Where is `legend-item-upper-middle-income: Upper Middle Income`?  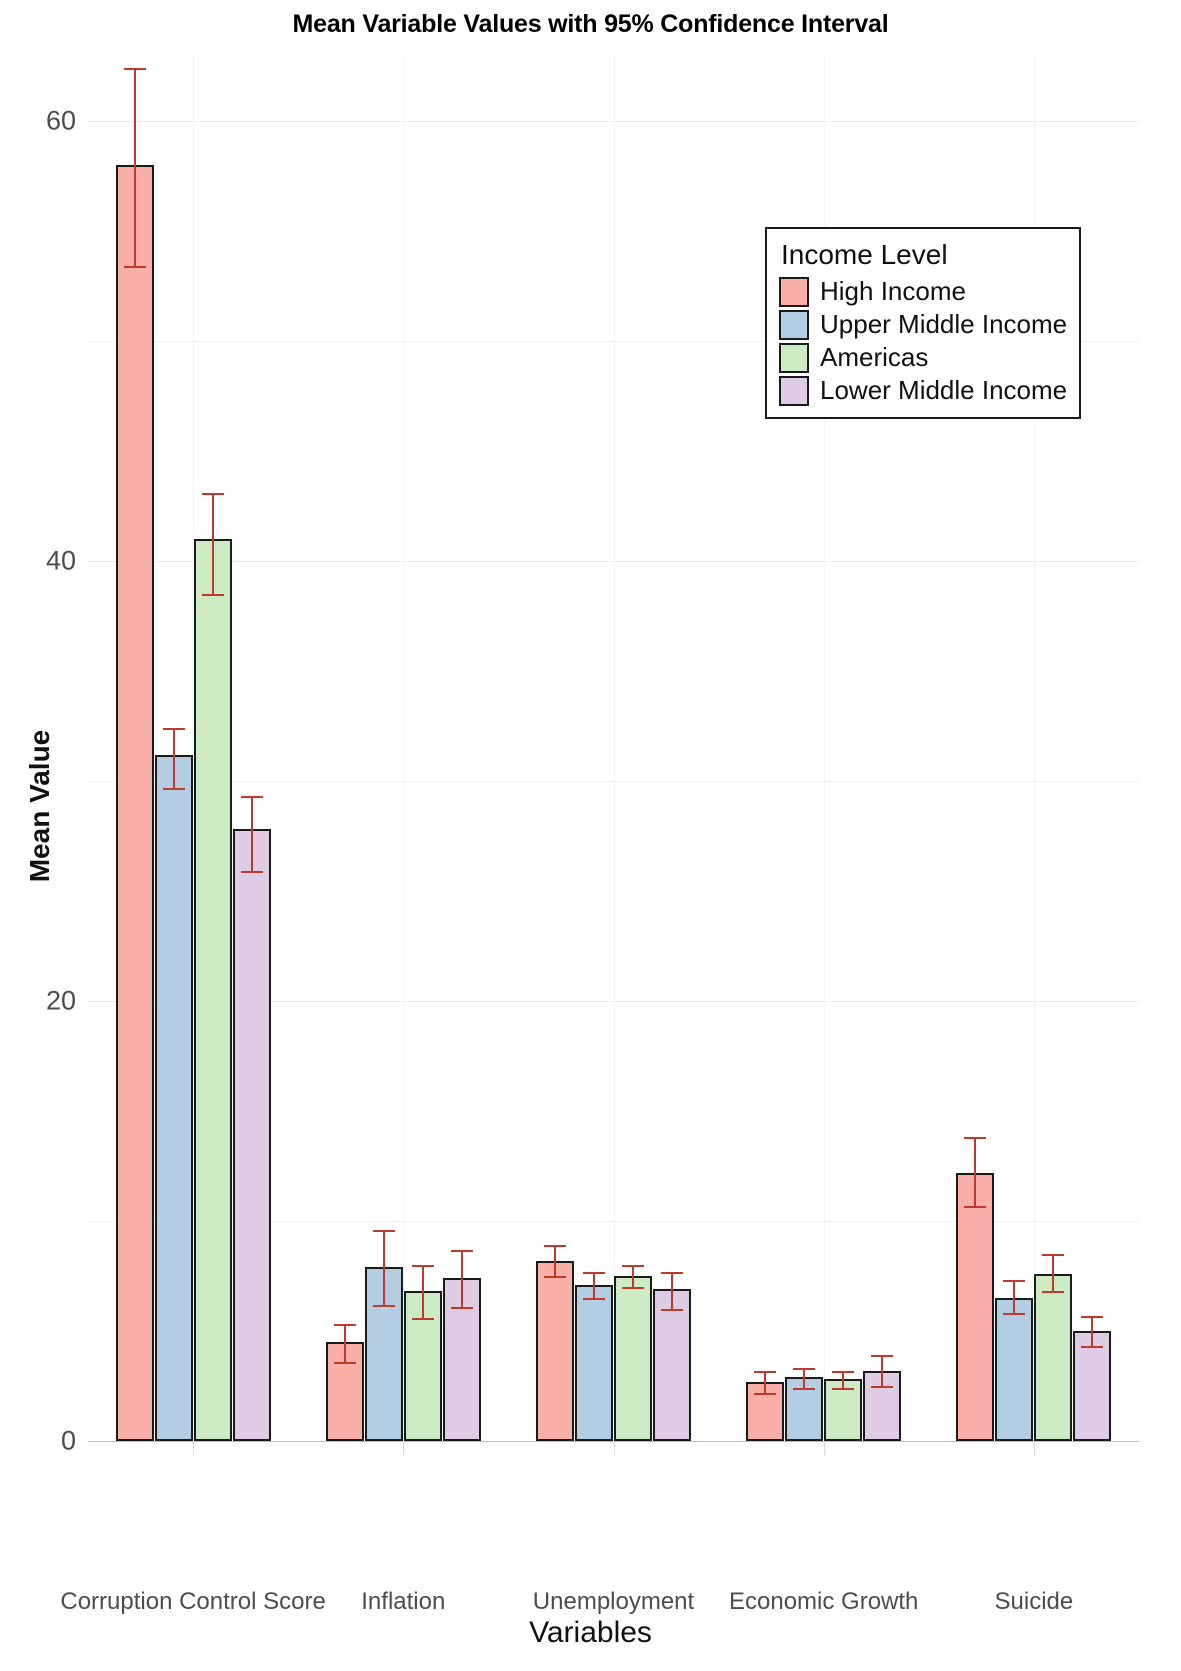 legend-item-upper-middle-income: Upper Middle Income is located at coordinates (923, 324).